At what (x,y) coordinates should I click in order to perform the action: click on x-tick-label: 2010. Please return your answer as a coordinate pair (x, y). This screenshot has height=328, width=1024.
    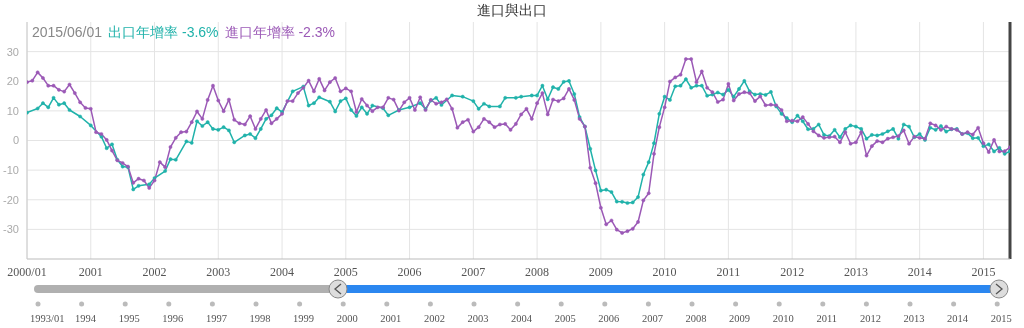
    Looking at the image, I should click on (664, 271).